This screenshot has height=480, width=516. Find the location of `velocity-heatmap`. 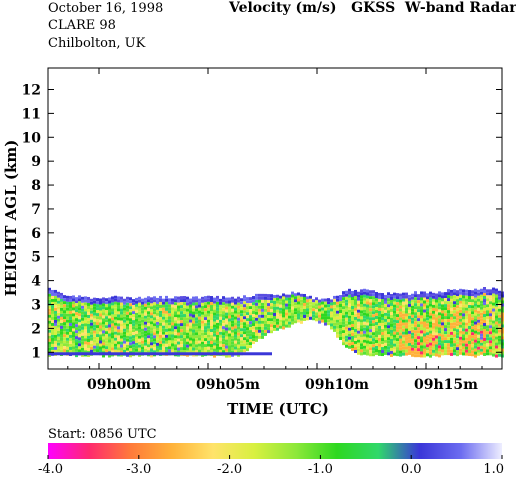

velocity-heatmap is located at coordinates (276, 322).